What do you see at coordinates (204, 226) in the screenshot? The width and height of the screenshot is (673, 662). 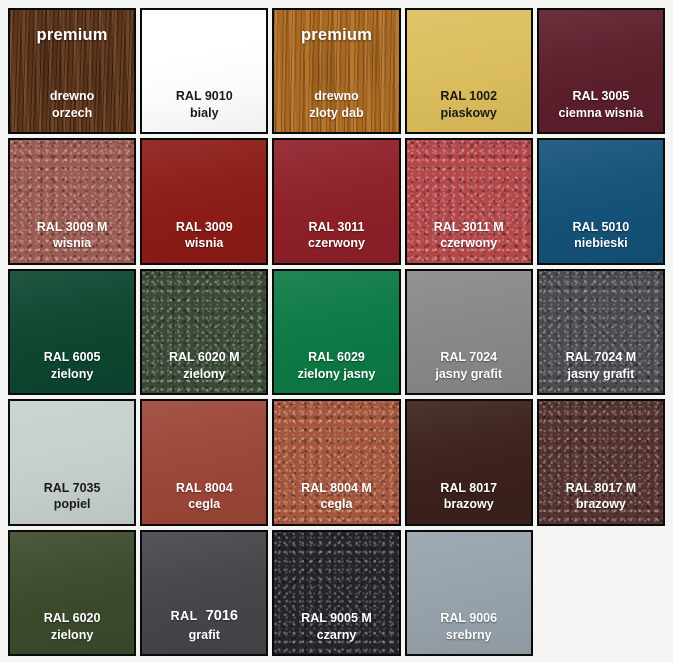 I see `swatch-code: RAL 3009` at bounding box center [204, 226].